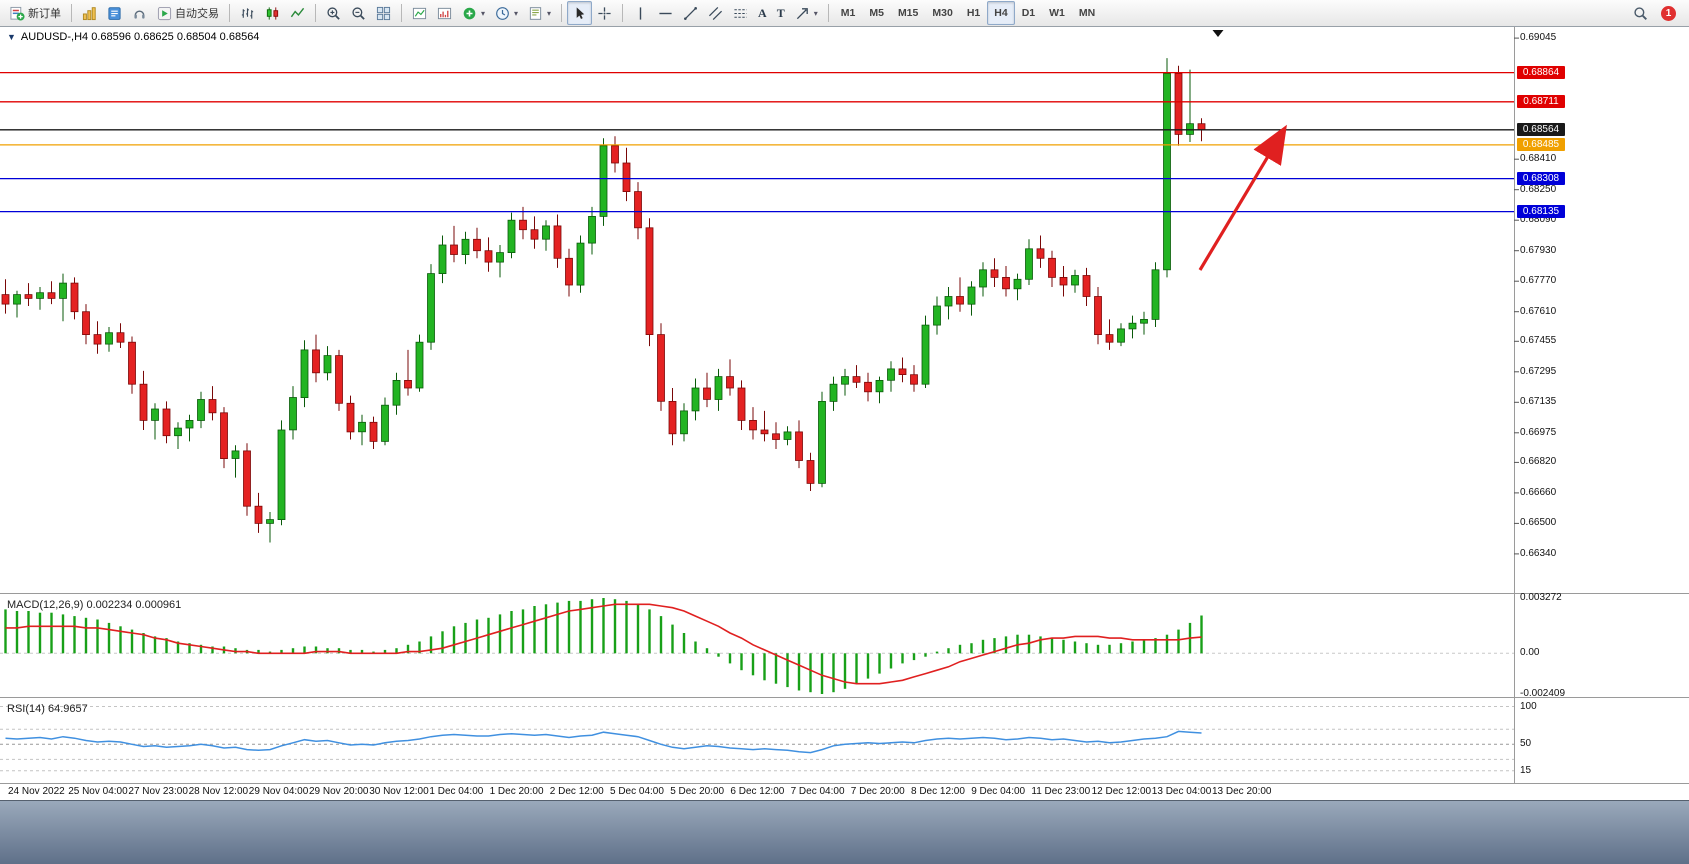 This screenshot has height=864, width=1689. What do you see at coordinates (1541, 73) in the screenshot?
I see `price-line-label: 0.68864` at bounding box center [1541, 73].